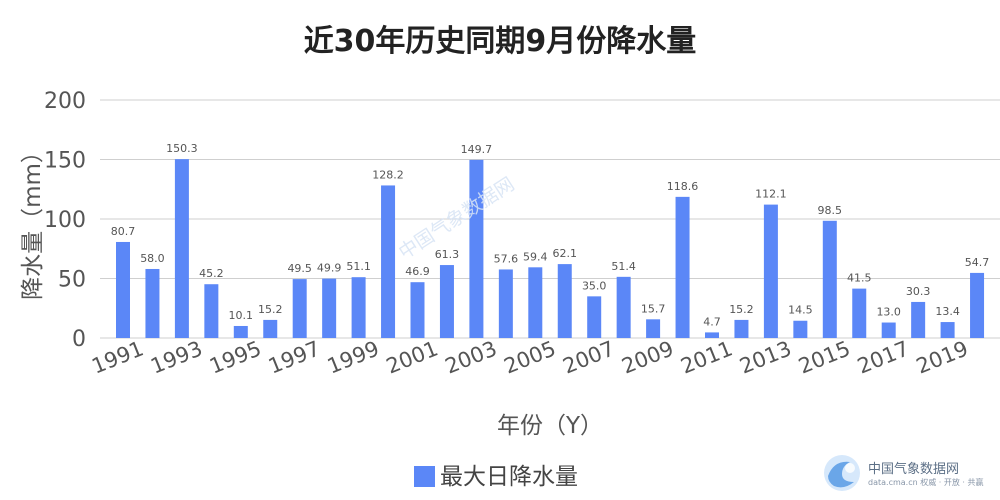 The width and height of the screenshot is (1000, 500). What do you see at coordinates (564, 301) in the screenshot?
I see `bar-2006` at bounding box center [564, 301].